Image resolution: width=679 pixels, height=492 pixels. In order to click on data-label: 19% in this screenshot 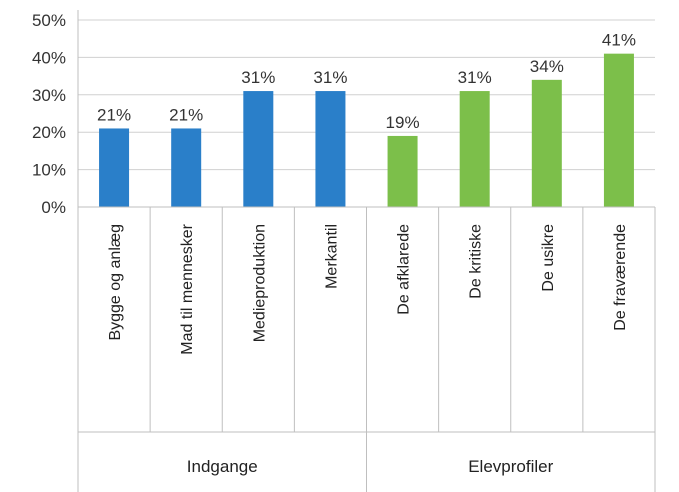, I will do `click(403, 122)`.